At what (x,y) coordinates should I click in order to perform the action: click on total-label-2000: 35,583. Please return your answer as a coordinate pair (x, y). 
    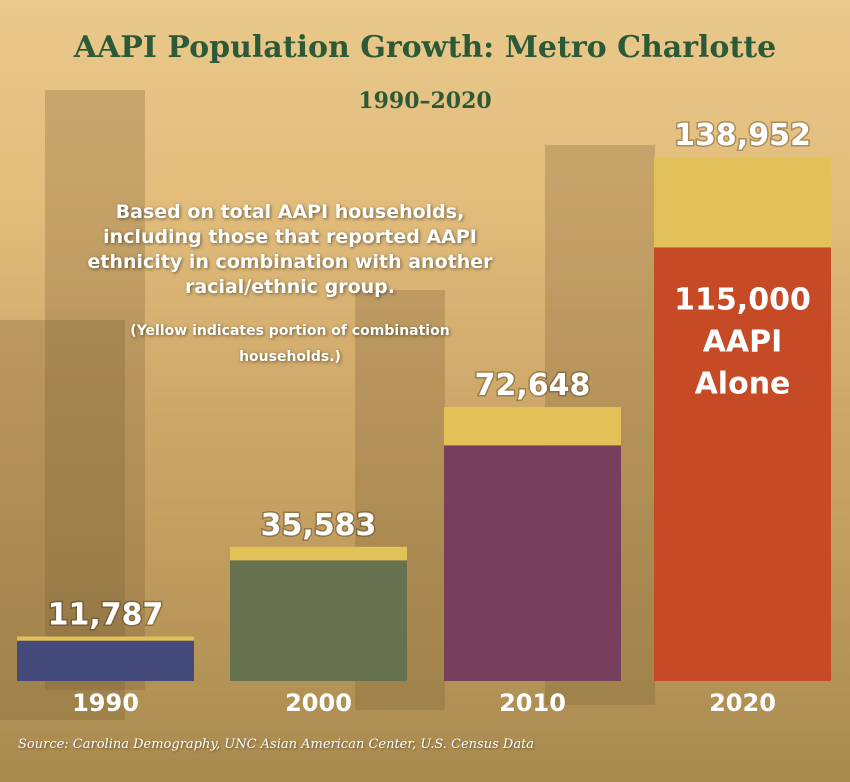
    Looking at the image, I should click on (319, 525).